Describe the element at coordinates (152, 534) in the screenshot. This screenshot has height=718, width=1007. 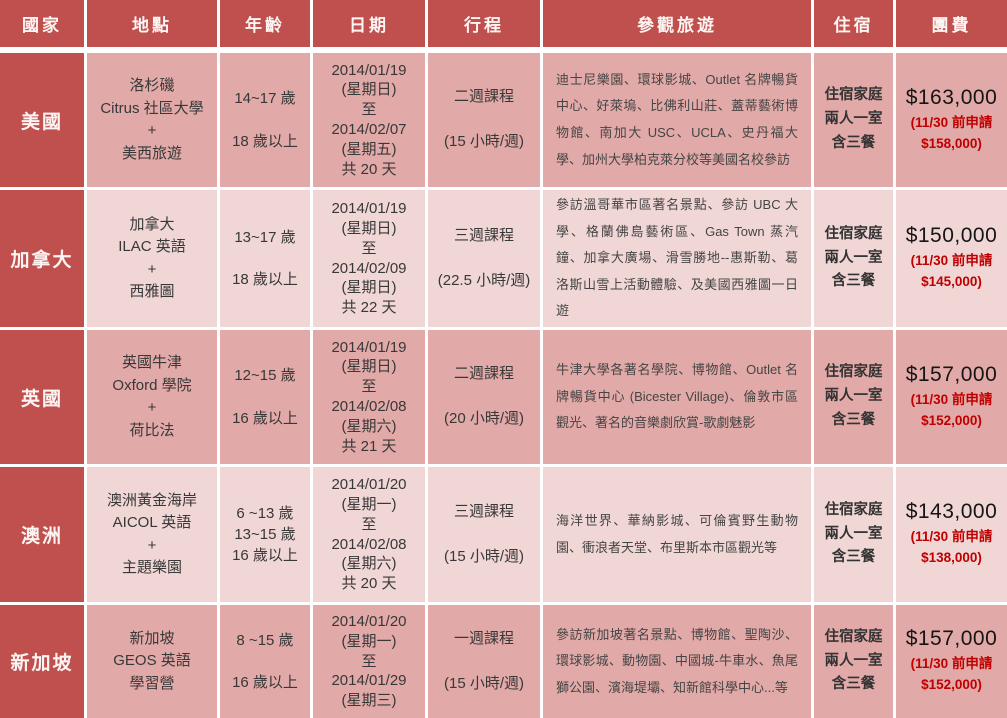
I see `location-cell: 澳洲黃金海岸 AICOL 英語 + 主題樂園` at that location.